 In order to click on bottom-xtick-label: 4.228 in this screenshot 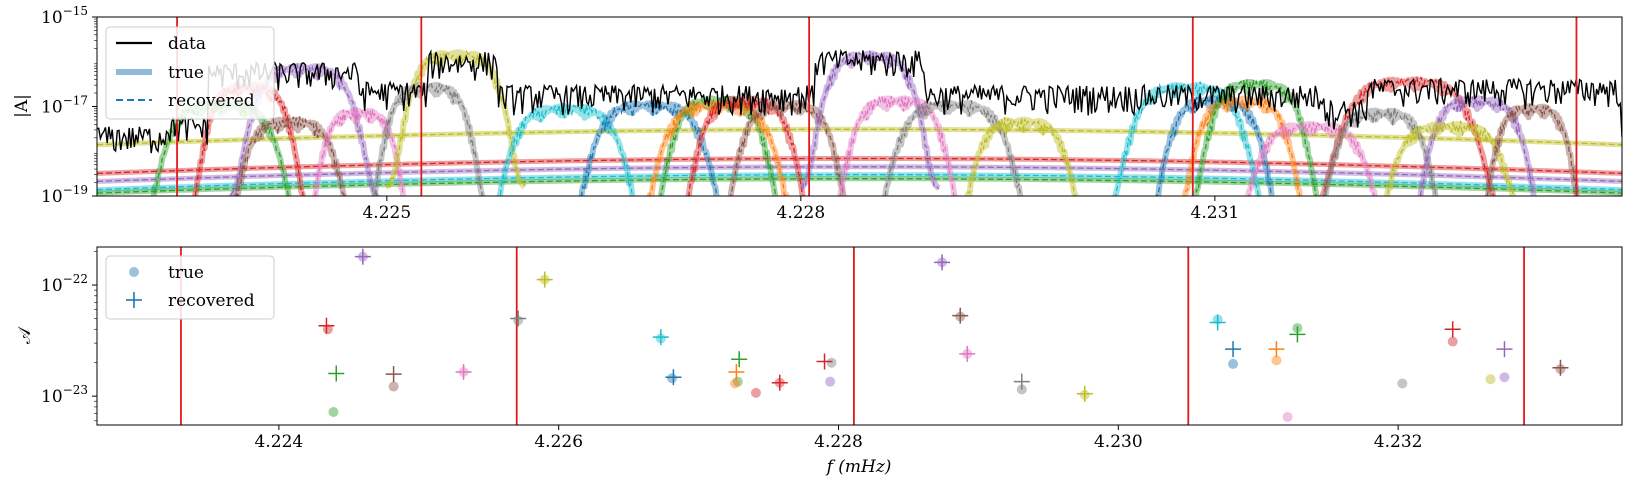, I will do `click(838, 442)`.